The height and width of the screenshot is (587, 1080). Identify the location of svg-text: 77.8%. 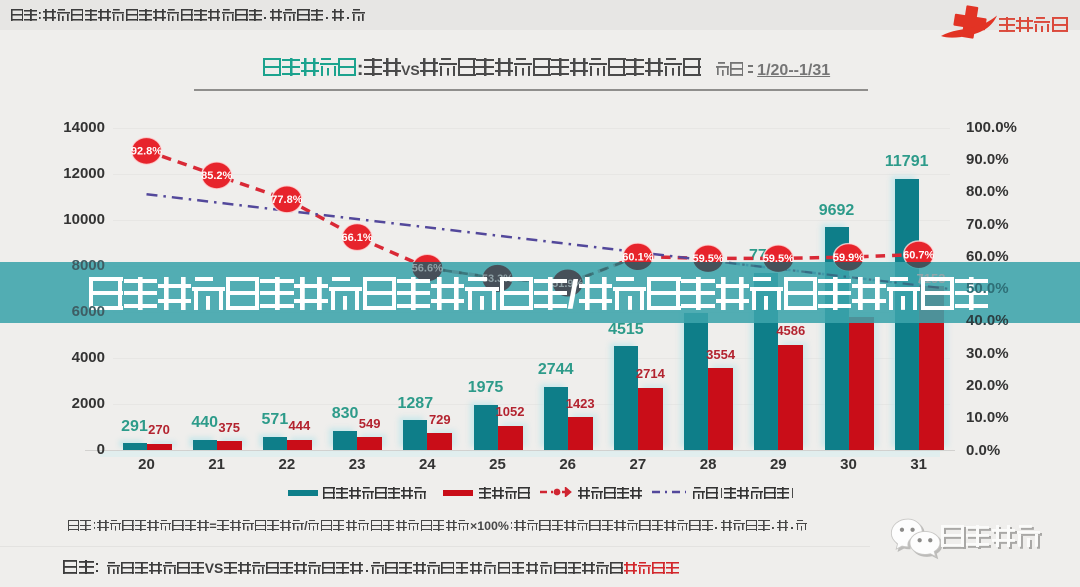
(286, 200).